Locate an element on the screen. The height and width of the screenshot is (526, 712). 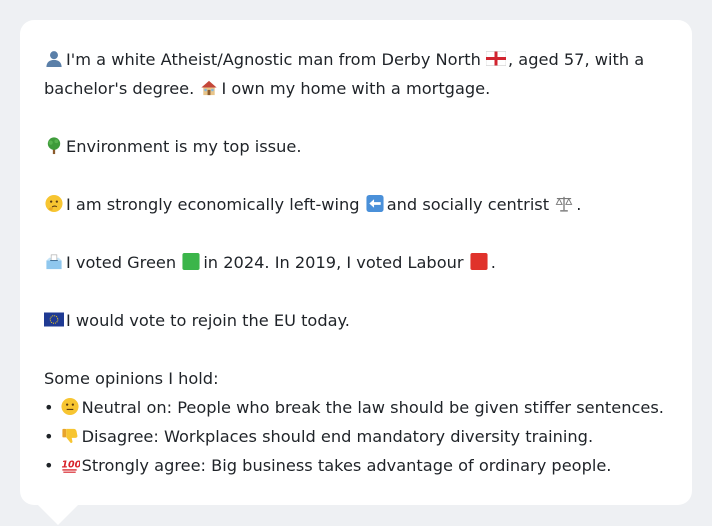
top-issue-text: Environment is my top issue. is located at coordinates (184, 146).